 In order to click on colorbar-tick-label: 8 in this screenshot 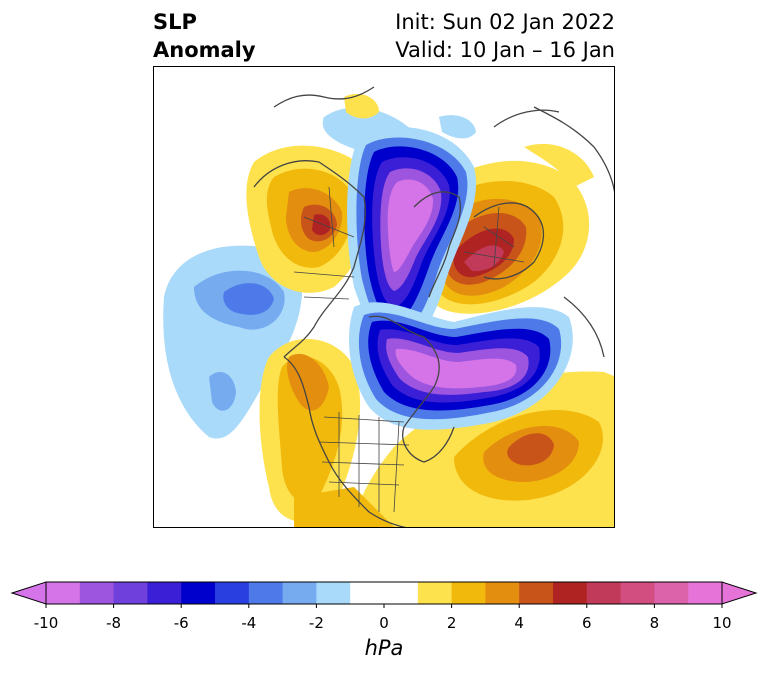, I will do `click(654, 623)`.